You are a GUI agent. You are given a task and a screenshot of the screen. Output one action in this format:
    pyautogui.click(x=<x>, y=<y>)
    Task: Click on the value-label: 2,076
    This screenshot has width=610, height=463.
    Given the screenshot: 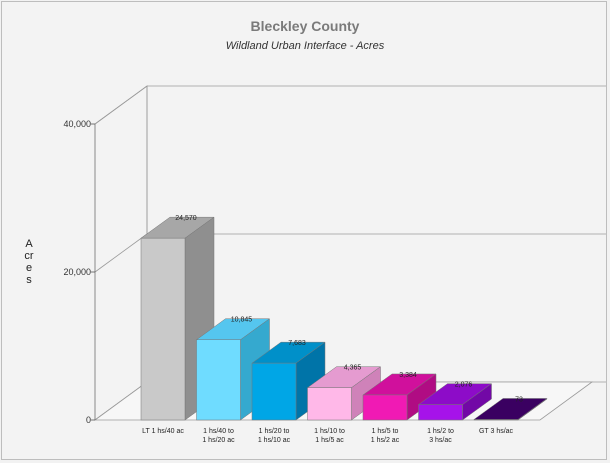 What is the action you would take?
    pyautogui.click(x=464, y=385)
    